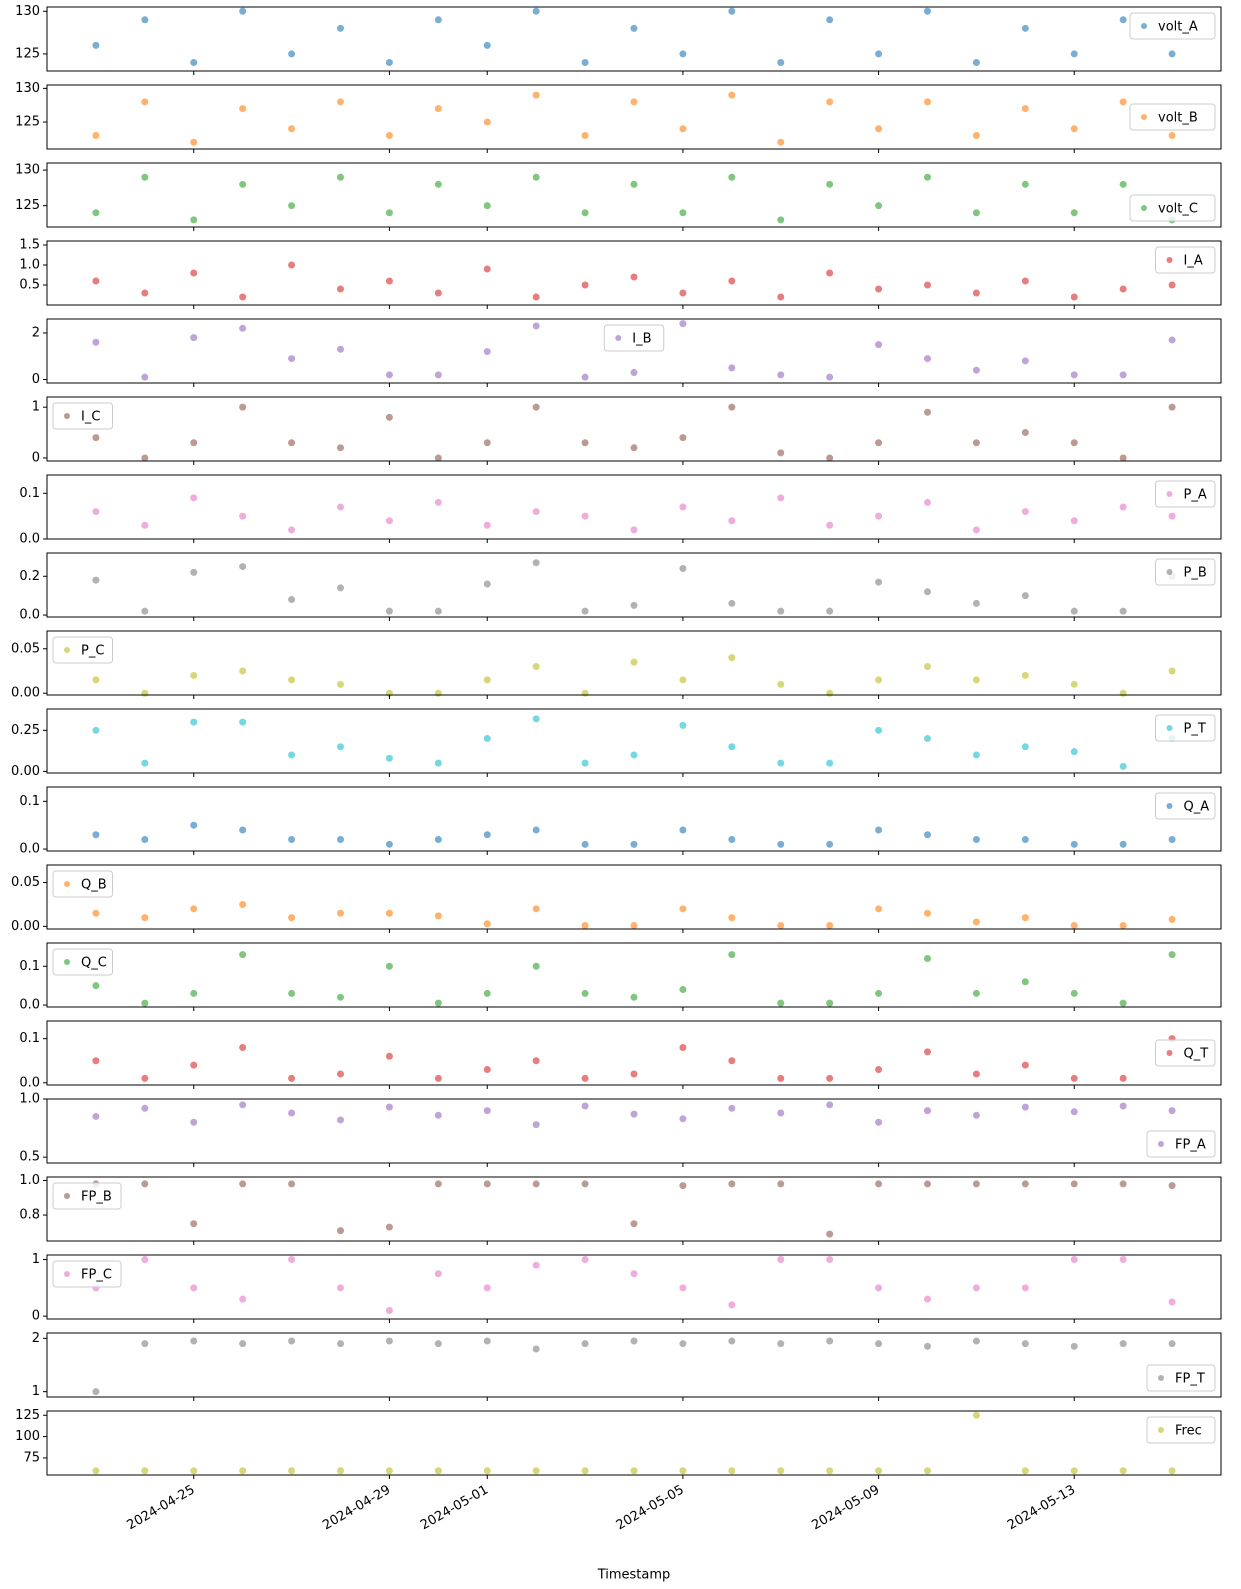  Describe the element at coordinates (1181, 1430) in the screenshot. I see `legend: Frec` at that location.